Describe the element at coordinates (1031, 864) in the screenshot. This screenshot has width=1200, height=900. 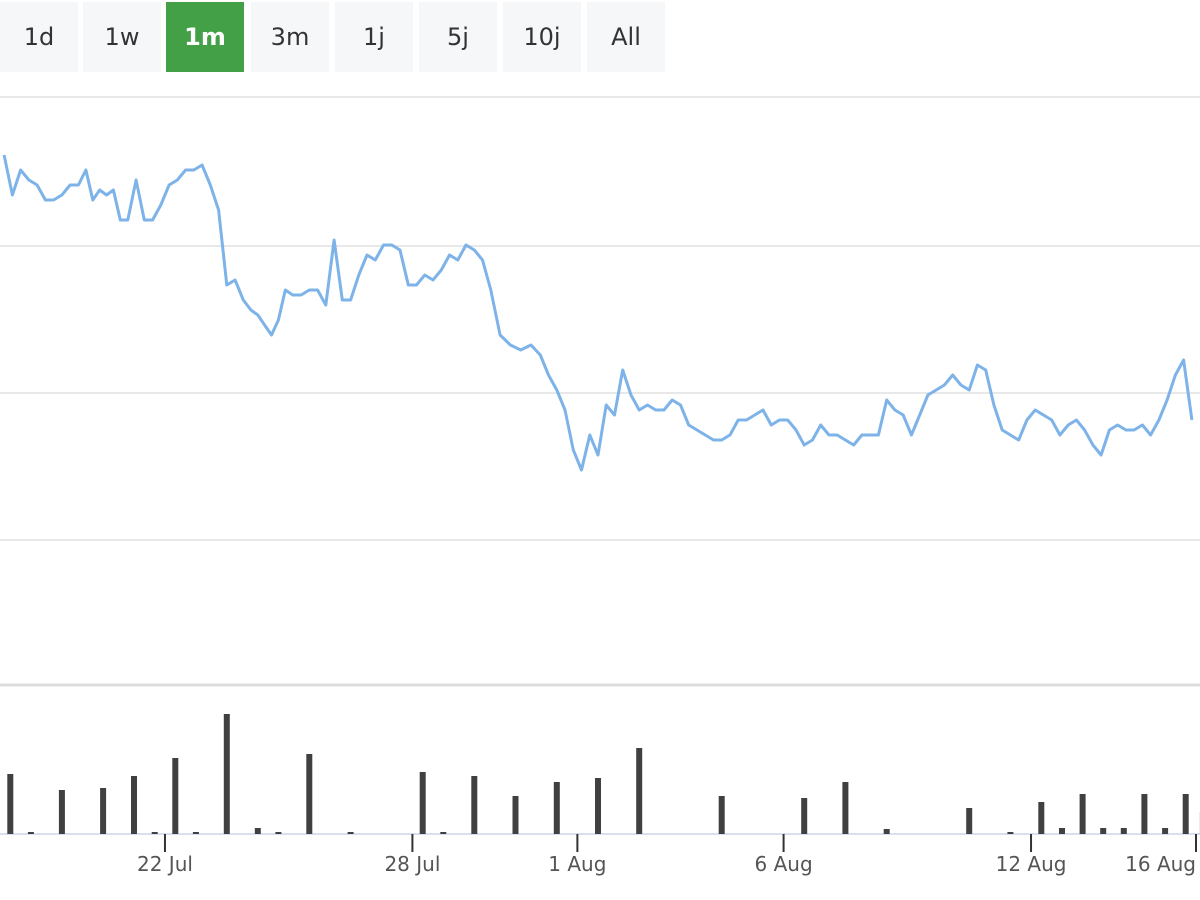
I see `x-tick-label: 12 Aug` at that location.